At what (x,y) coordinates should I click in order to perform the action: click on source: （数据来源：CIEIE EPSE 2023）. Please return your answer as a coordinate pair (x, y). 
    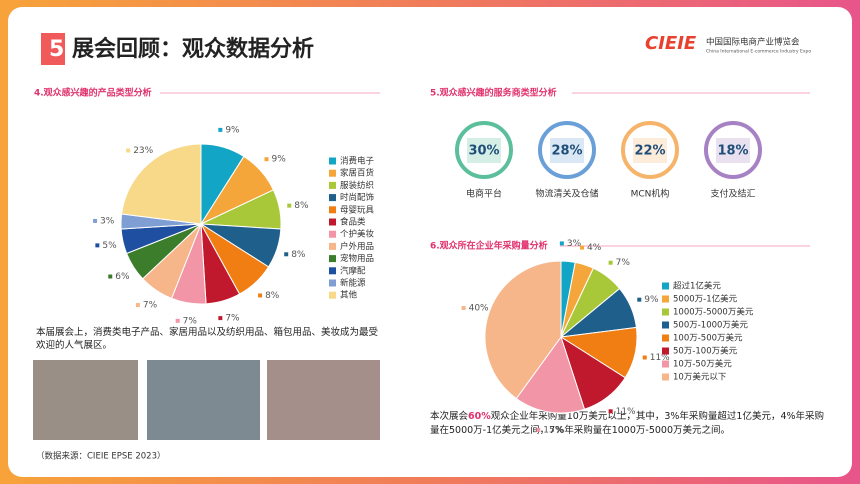
    Looking at the image, I should click on (101, 456).